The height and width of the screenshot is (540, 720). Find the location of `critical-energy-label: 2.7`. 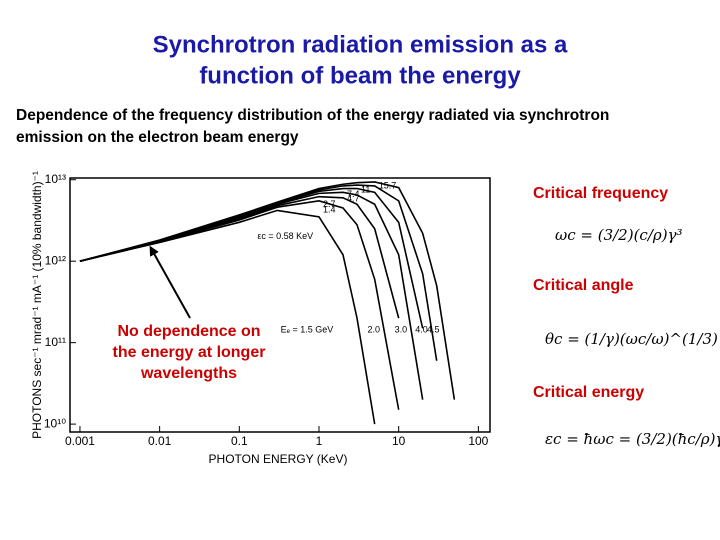

critical-energy-label: 2.7 is located at coordinates (329, 204).